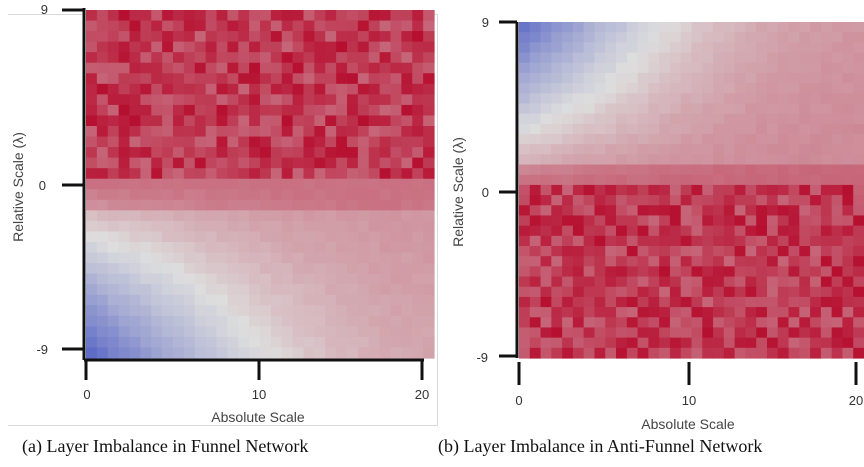 The height and width of the screenshot is (467, 864). What do you see at coordinates (258, 417) in the screenshot?
I see `x-axis-label-a: Absolute Scale` at bounding box center [258, 417].